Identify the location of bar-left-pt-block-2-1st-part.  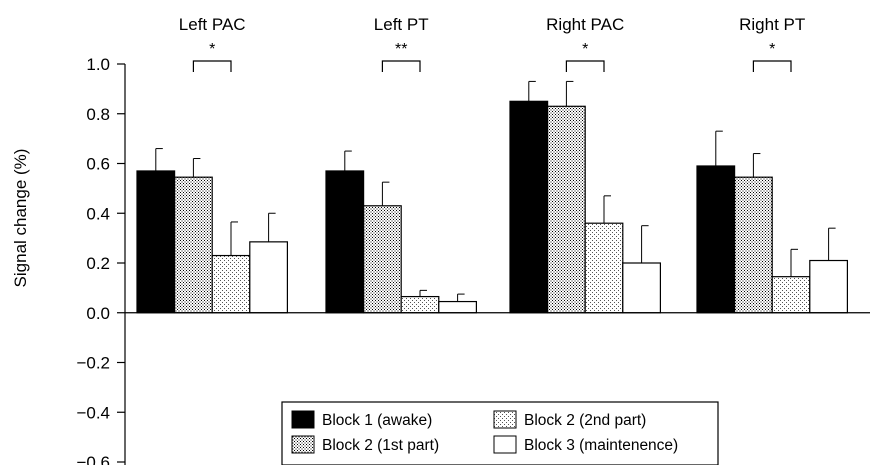
(382, 259).